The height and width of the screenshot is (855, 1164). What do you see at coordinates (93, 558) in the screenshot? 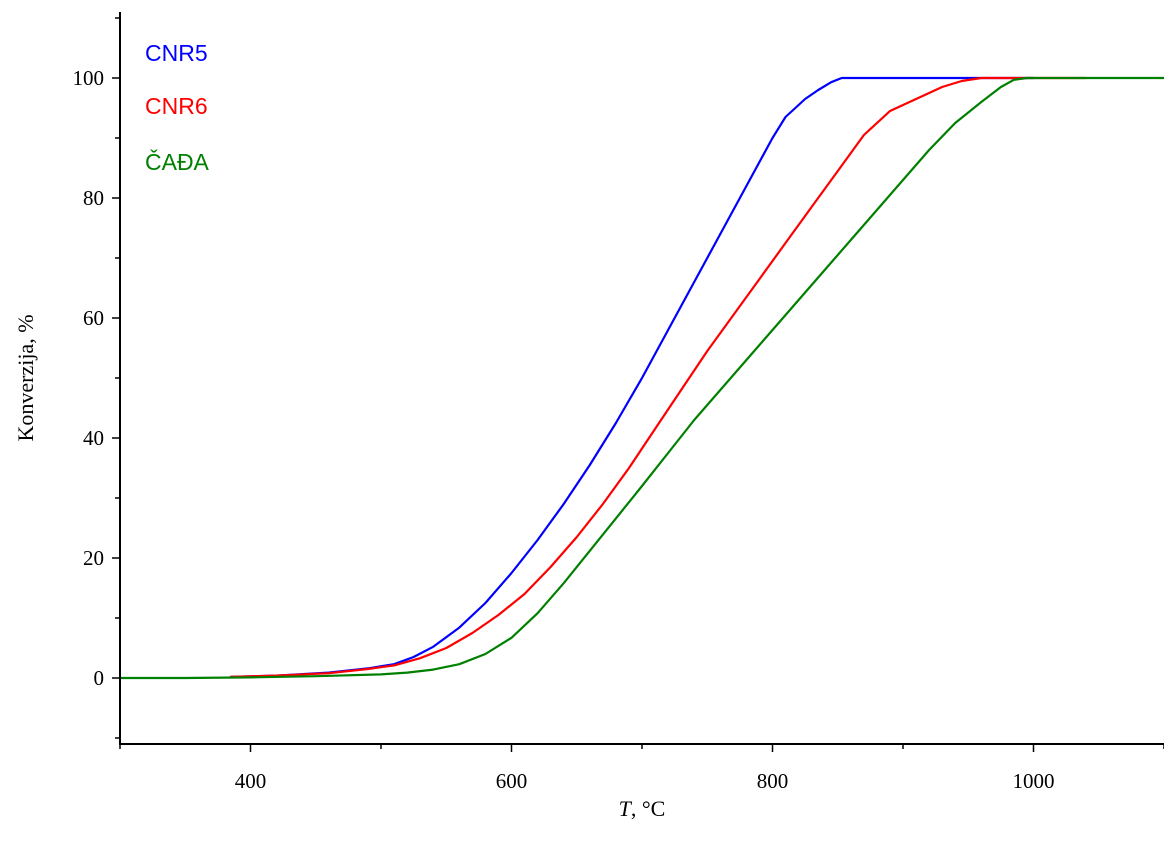
I see `y-tick-label-20: 20` at bounding box center [93, 558].